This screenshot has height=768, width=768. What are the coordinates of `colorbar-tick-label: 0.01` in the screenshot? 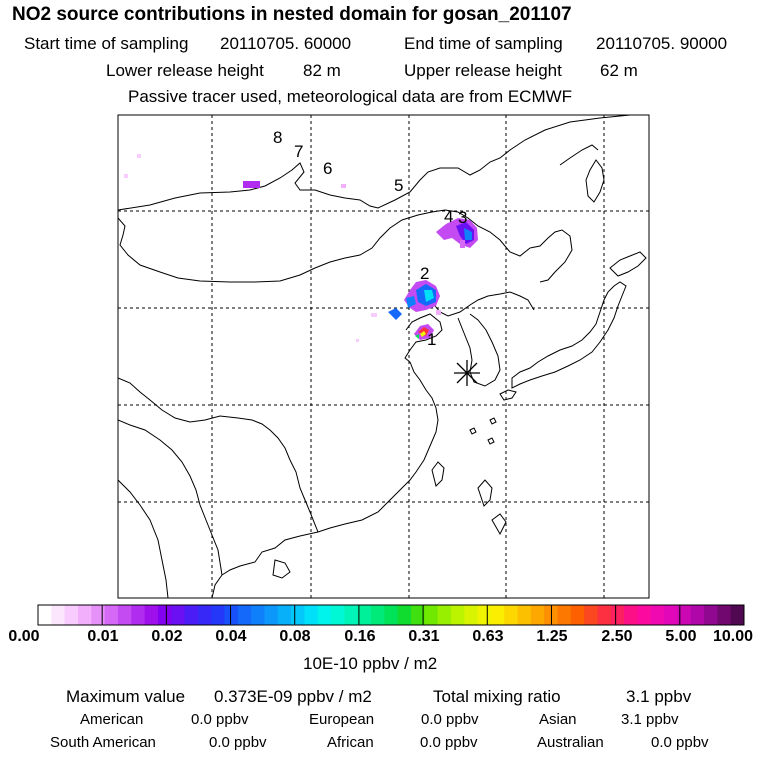 It's located at (103, 636).